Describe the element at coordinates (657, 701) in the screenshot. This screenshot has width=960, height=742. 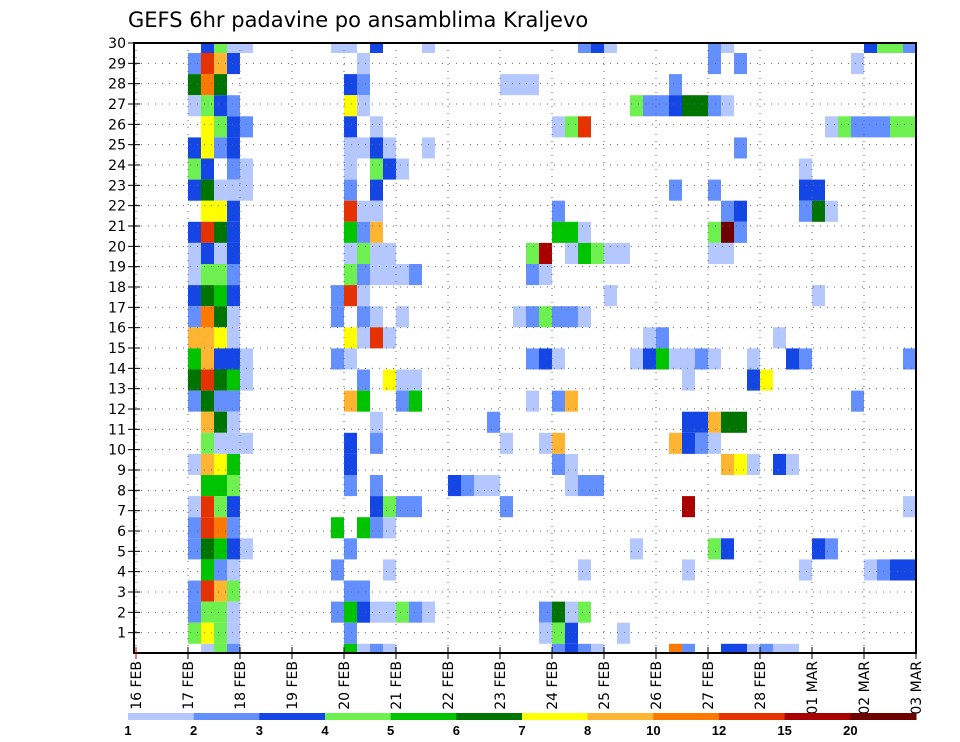
I see `x-tick-day: 26` at that location.